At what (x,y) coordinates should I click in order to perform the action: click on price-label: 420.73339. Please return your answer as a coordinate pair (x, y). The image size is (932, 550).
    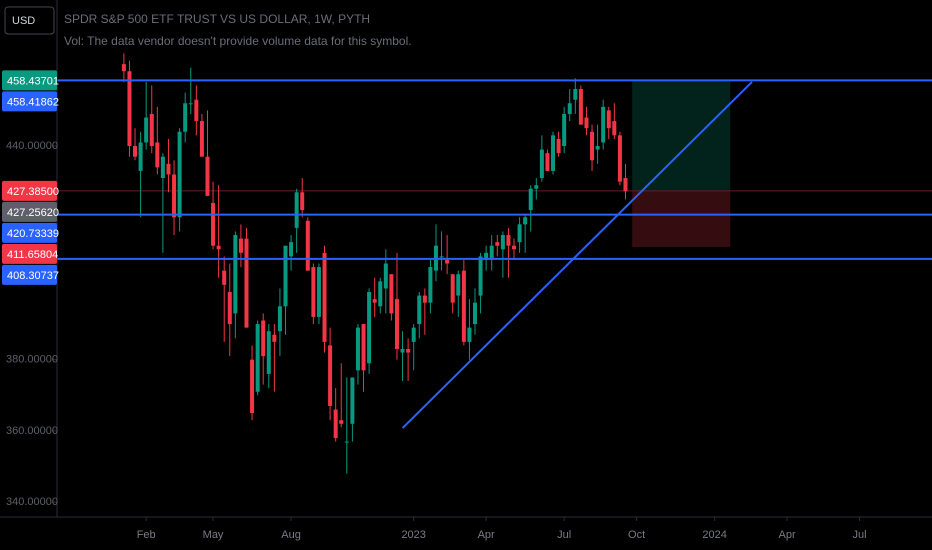
    Looking at the image, I should click on (33, 234).